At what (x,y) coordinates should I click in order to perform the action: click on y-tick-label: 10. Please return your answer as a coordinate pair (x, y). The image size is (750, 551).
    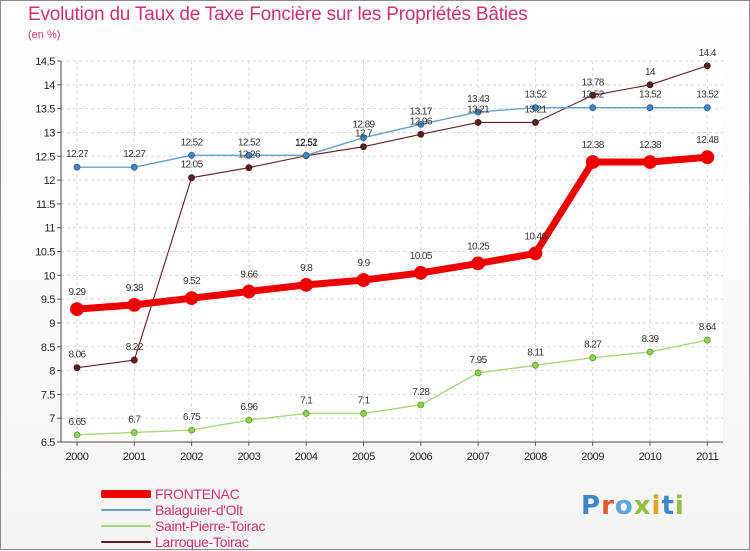
    Looking at the image, I should click on (50, 276).